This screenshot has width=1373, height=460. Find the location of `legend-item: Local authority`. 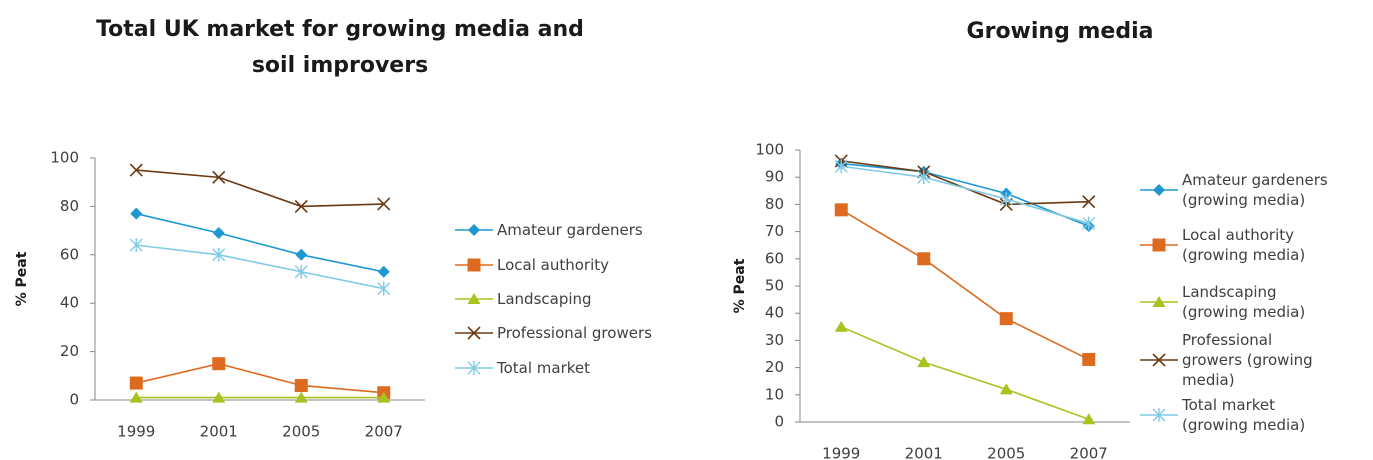

legend-item: Local authority is located at coordinates (560, 265).